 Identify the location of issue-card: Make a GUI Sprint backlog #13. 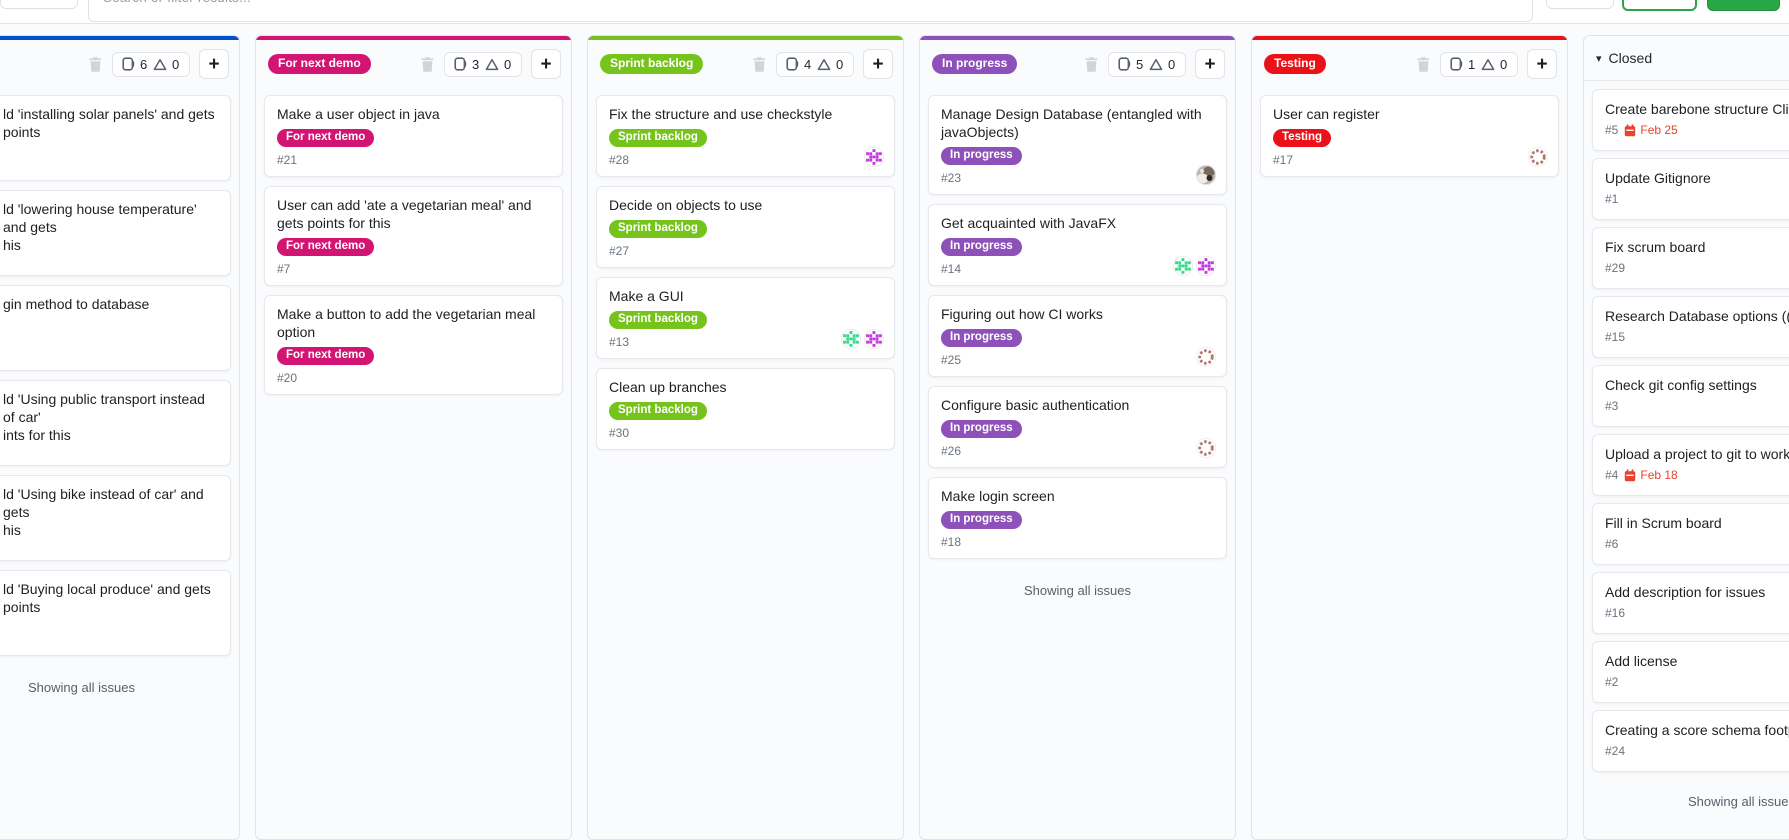
(745, 318).